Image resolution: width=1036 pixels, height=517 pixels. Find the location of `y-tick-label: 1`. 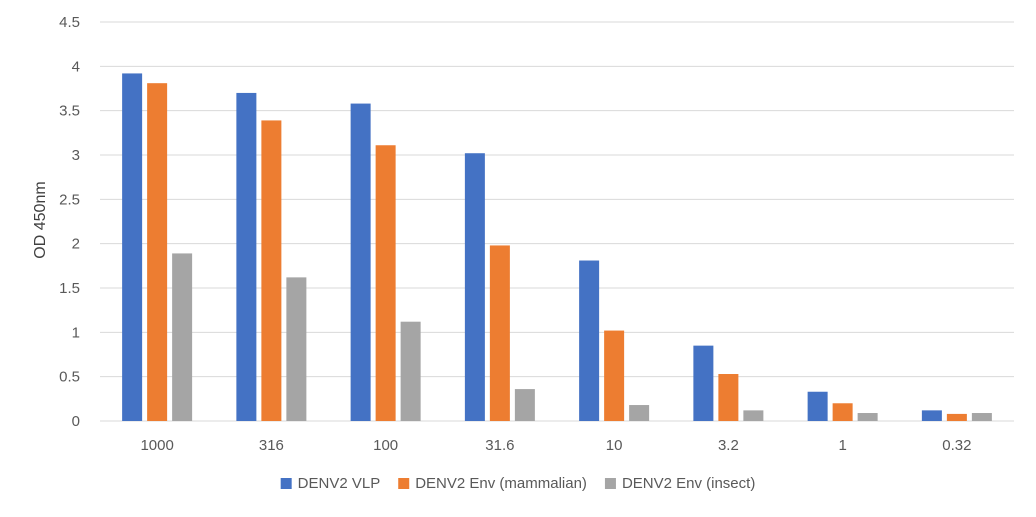

y-tick-label: 1 is located at coordinates (76, 332).